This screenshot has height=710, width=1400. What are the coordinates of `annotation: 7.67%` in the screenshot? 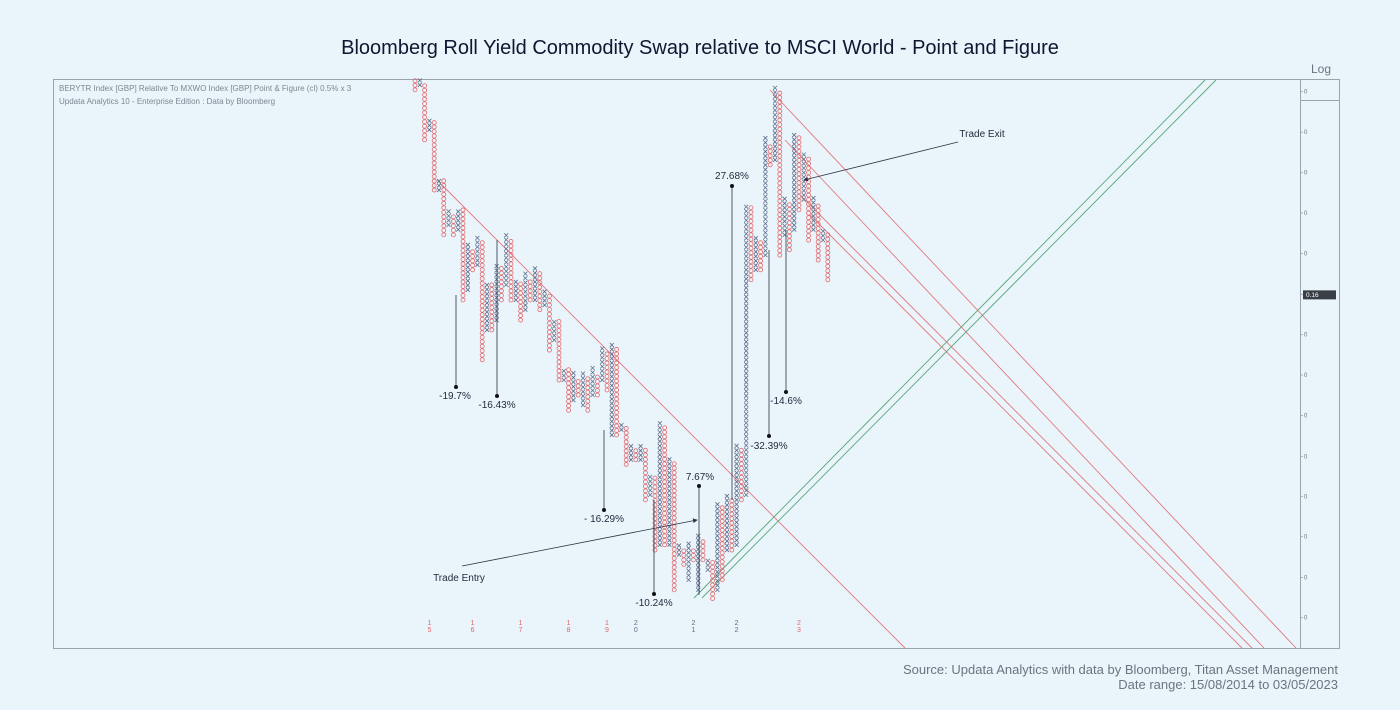 It's located at (700, 477).